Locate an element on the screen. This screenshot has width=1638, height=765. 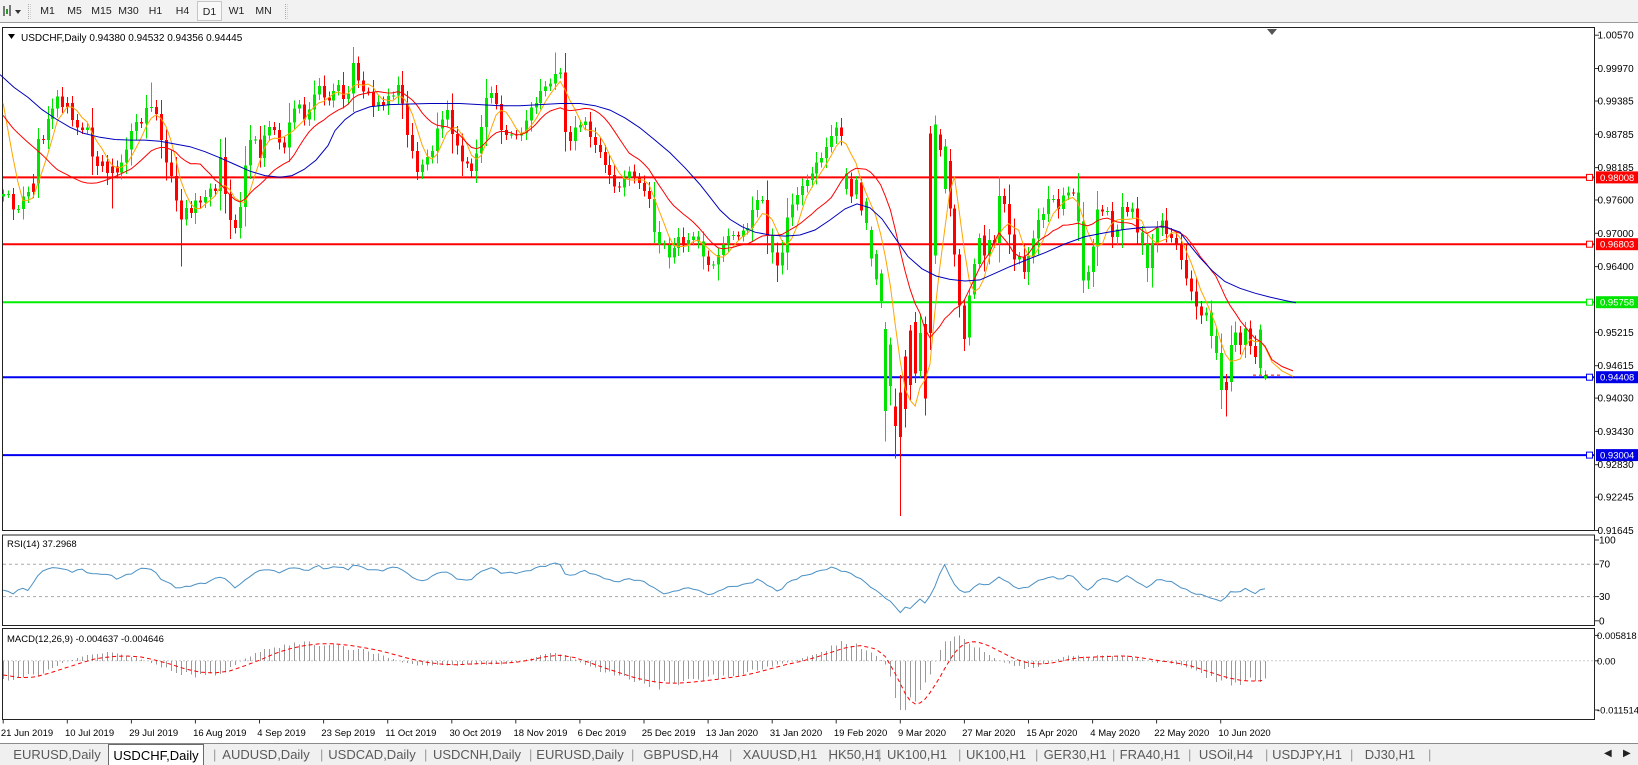
svg-text: 70 is located at coordinates (1605, 565).